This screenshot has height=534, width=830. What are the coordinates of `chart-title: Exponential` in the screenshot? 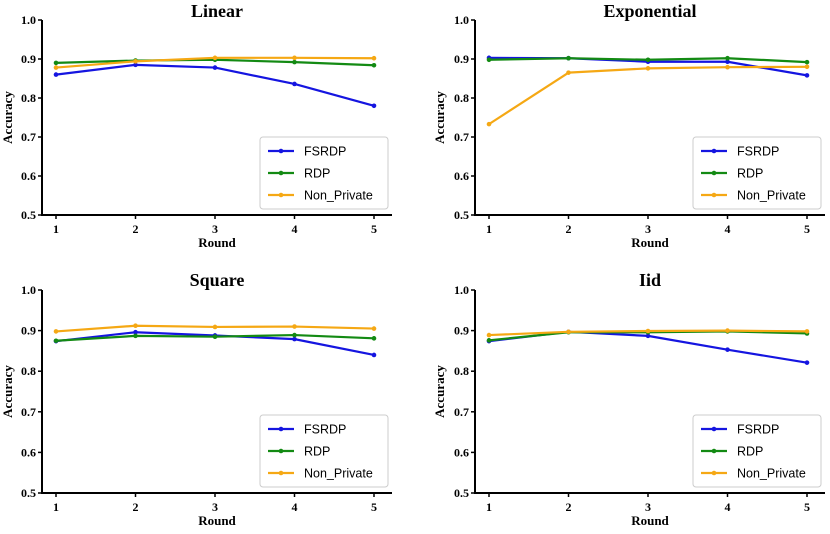 It's located at (649, 11).